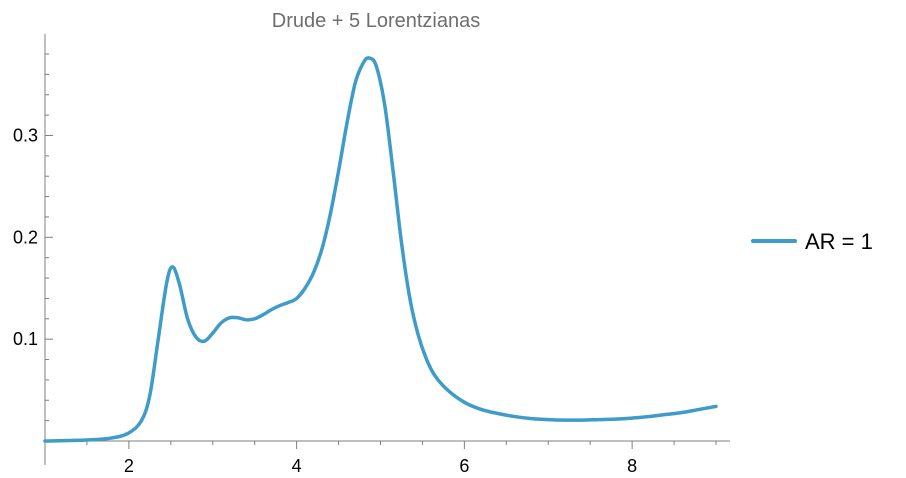 The height and width of the screenshot is (478, 906). I want to click on legend-entry-label: AR = 1, so click(839, 241).